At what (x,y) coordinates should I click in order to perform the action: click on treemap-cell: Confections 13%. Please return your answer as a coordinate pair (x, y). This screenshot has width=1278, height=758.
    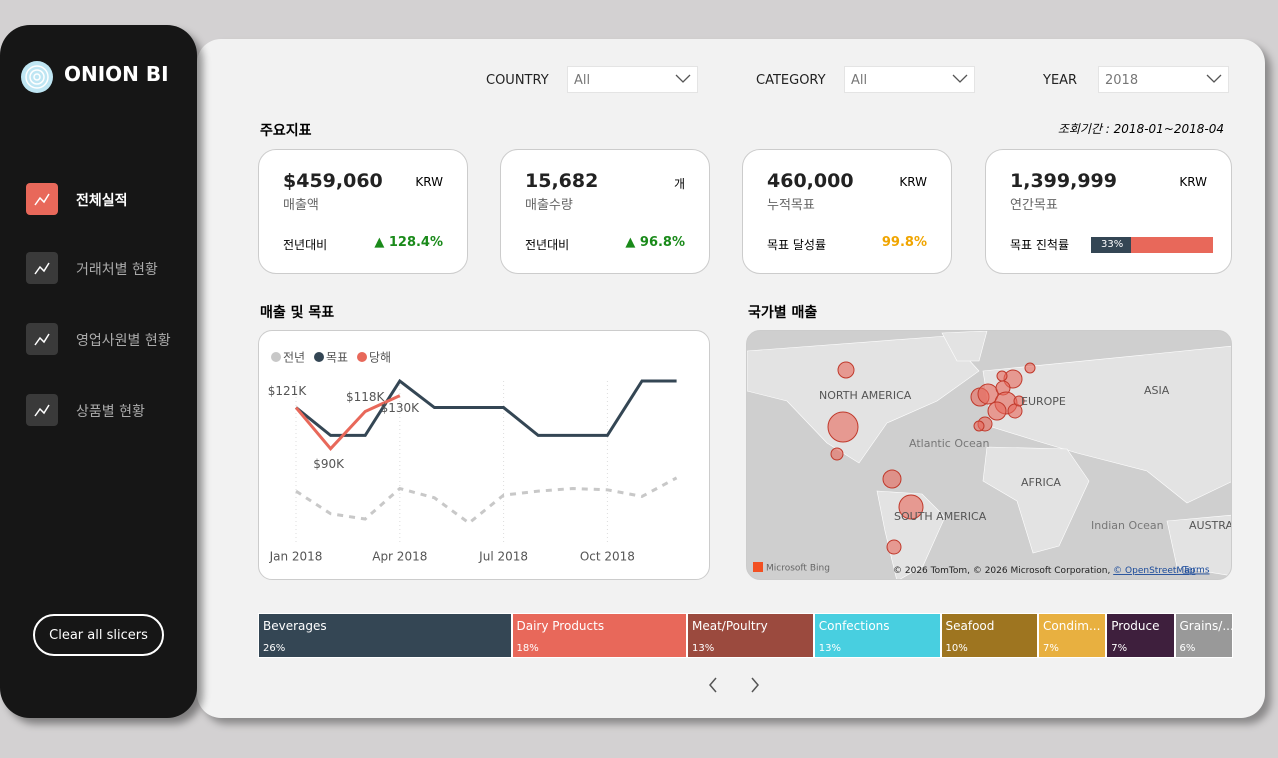
    Looking at the image, I should click on (877, 635).